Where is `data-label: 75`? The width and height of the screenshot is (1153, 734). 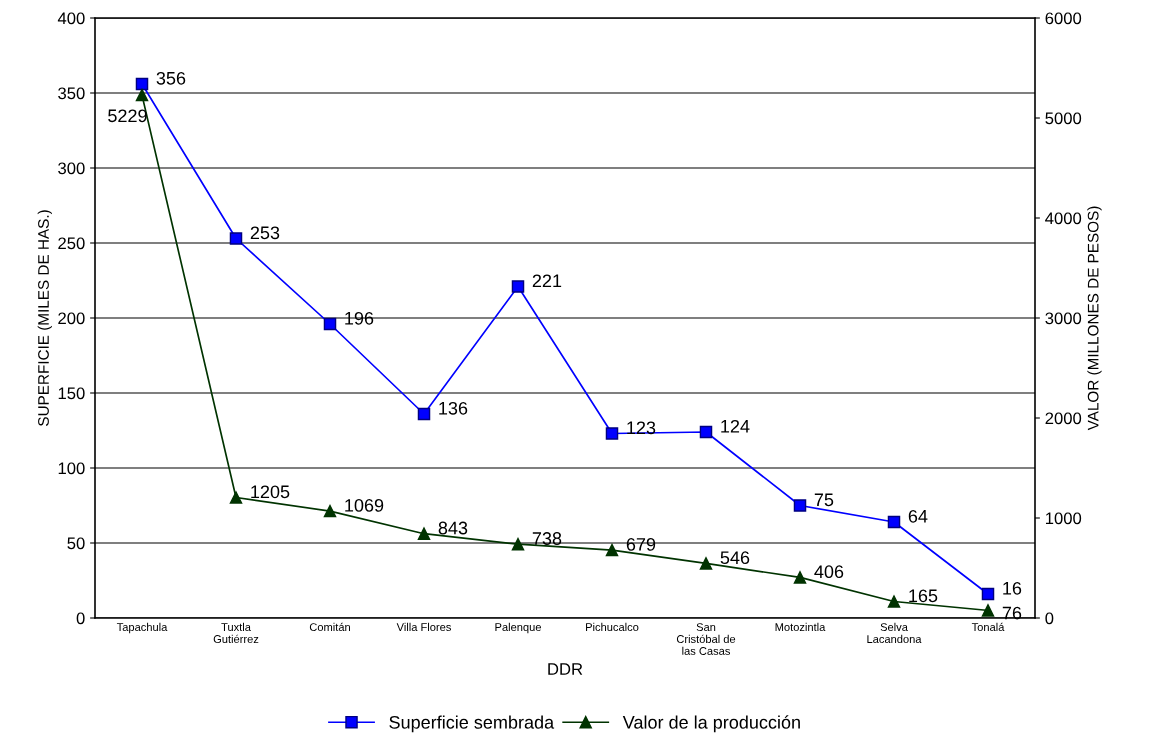 data-label: 75 is located at coordinates (824, 500).